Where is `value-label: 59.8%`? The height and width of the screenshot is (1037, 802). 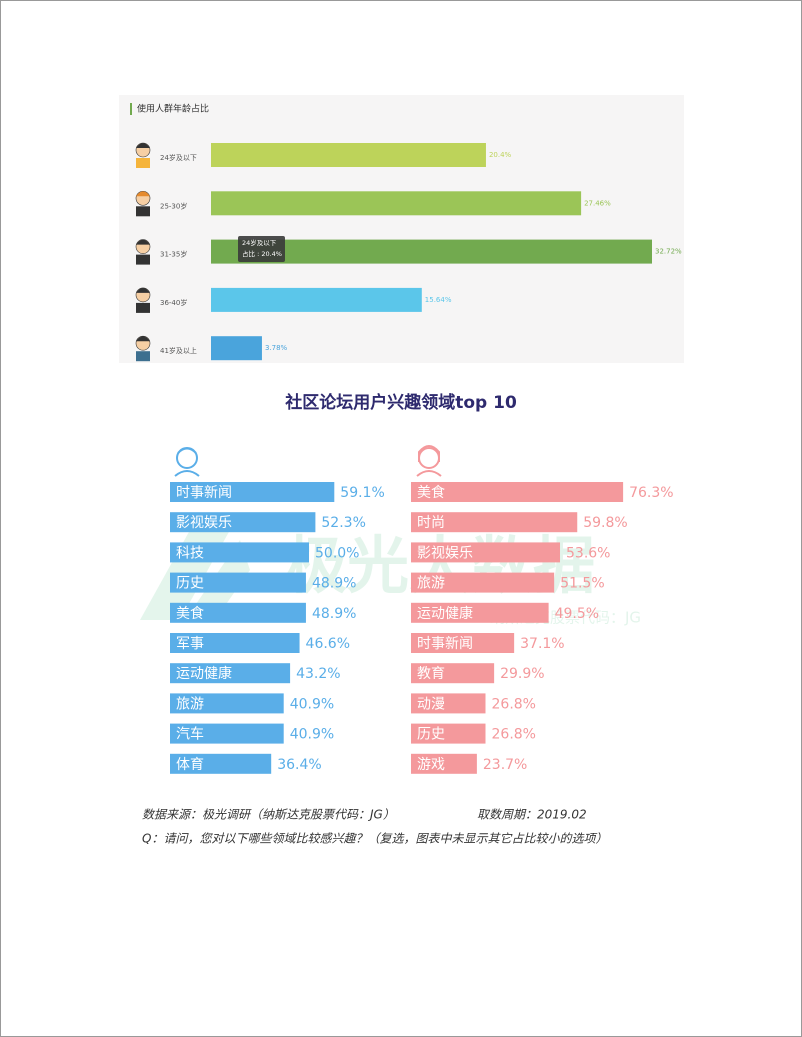 value-label: 59.8% is located at coordinates (605, 523).